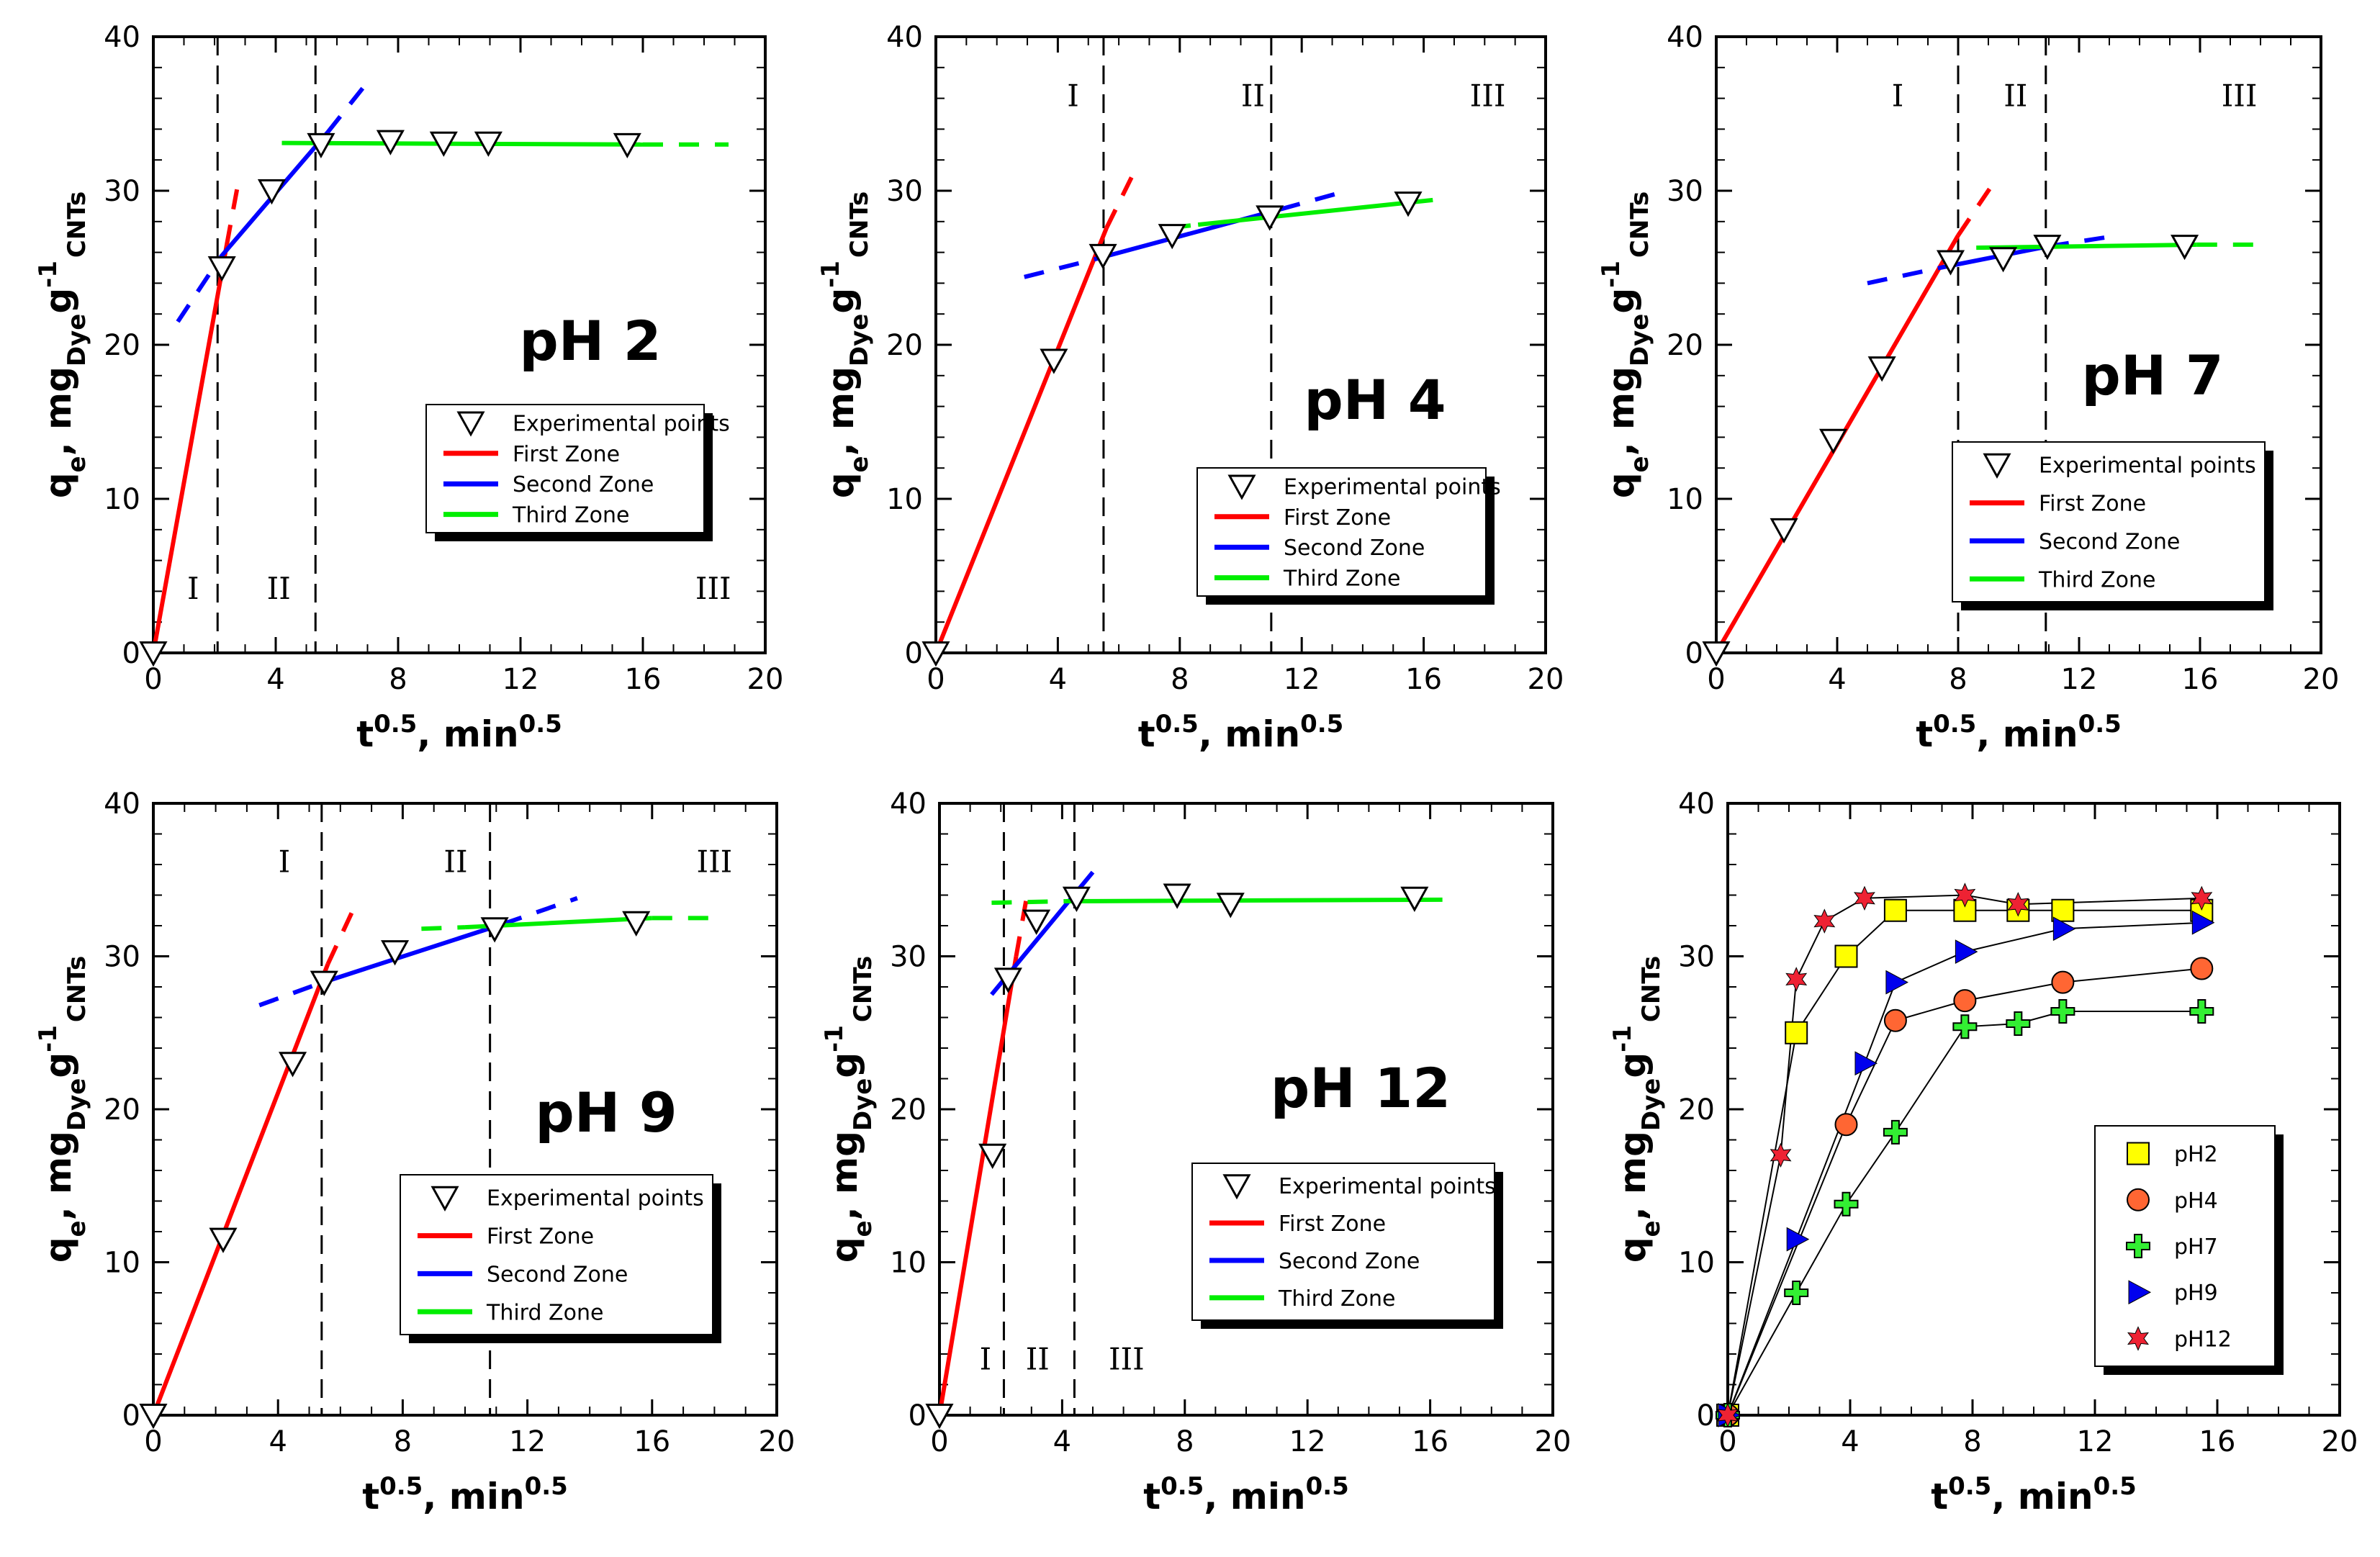  What do you see at coordinates (1073, 95) in the screenshot?
I see `zone-label: I` at bounding box center [1073, 95].